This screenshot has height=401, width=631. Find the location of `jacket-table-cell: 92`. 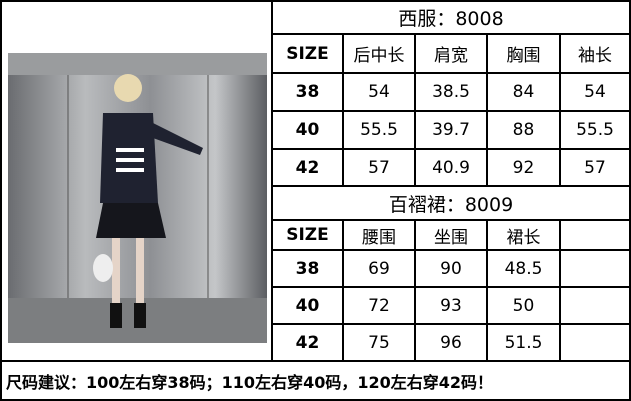

jacket-table-cell: 92 is located at coordinates (523, 168).